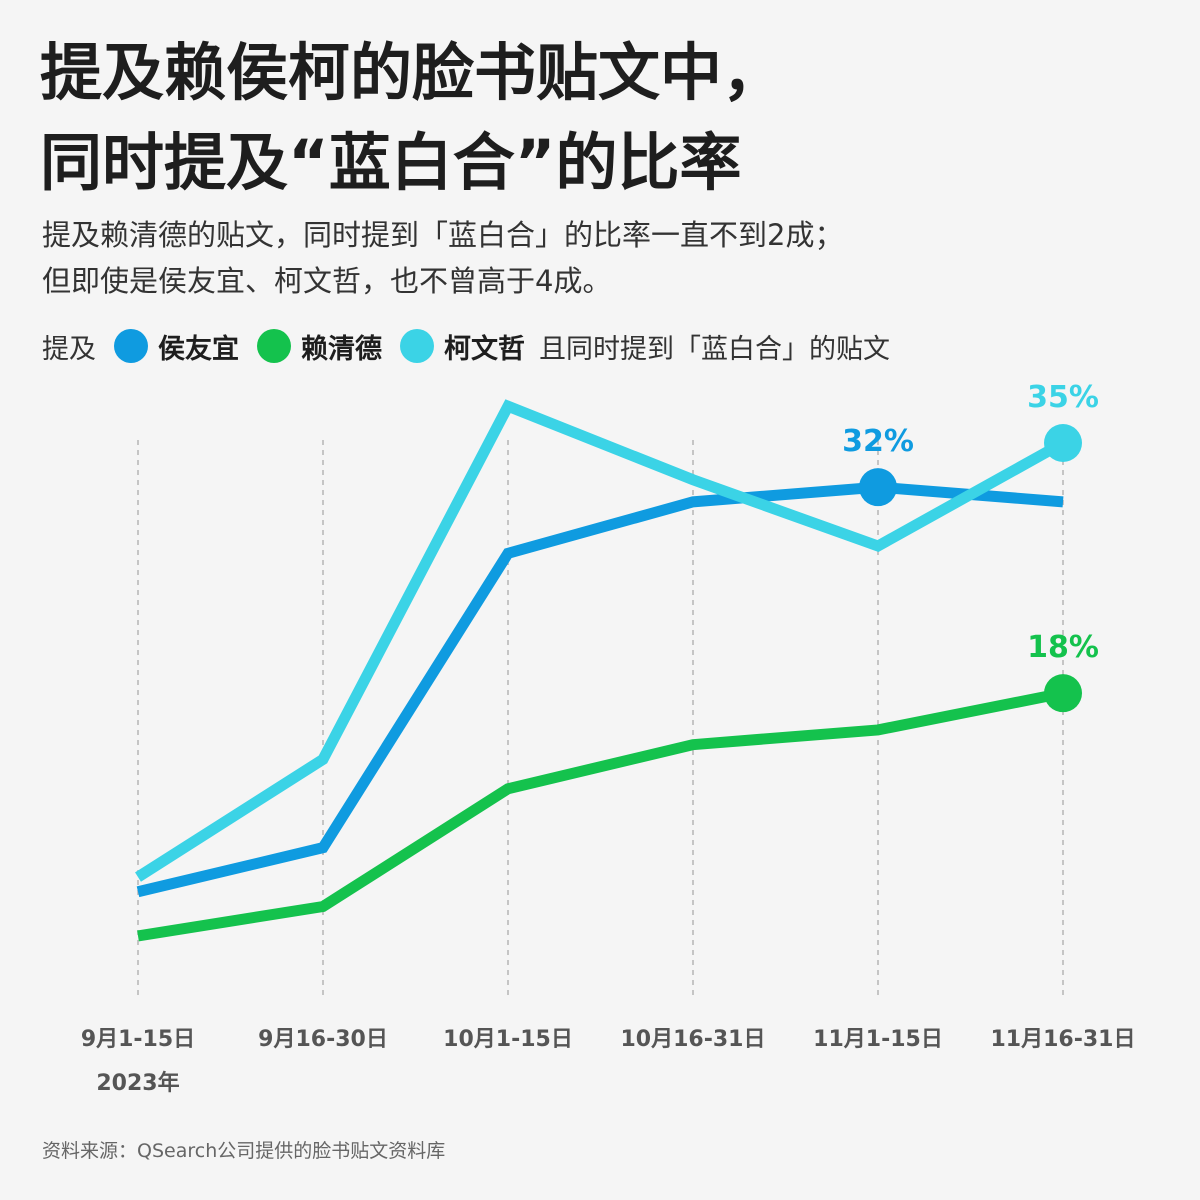  I want to click on source-note: 资料来源：QSearch公司提供的脸书贴文资料库, so click(244, 1151).